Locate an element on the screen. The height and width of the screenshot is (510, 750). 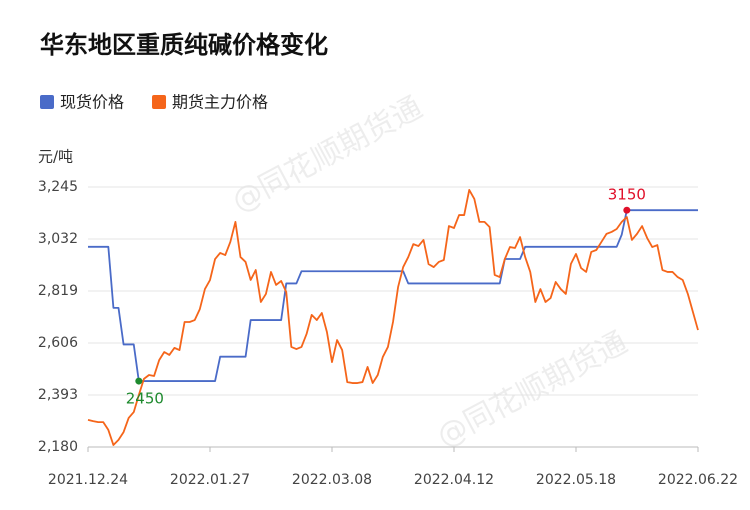
x-tick-label: 2022.01.27 is located at coordinates (210, 480).